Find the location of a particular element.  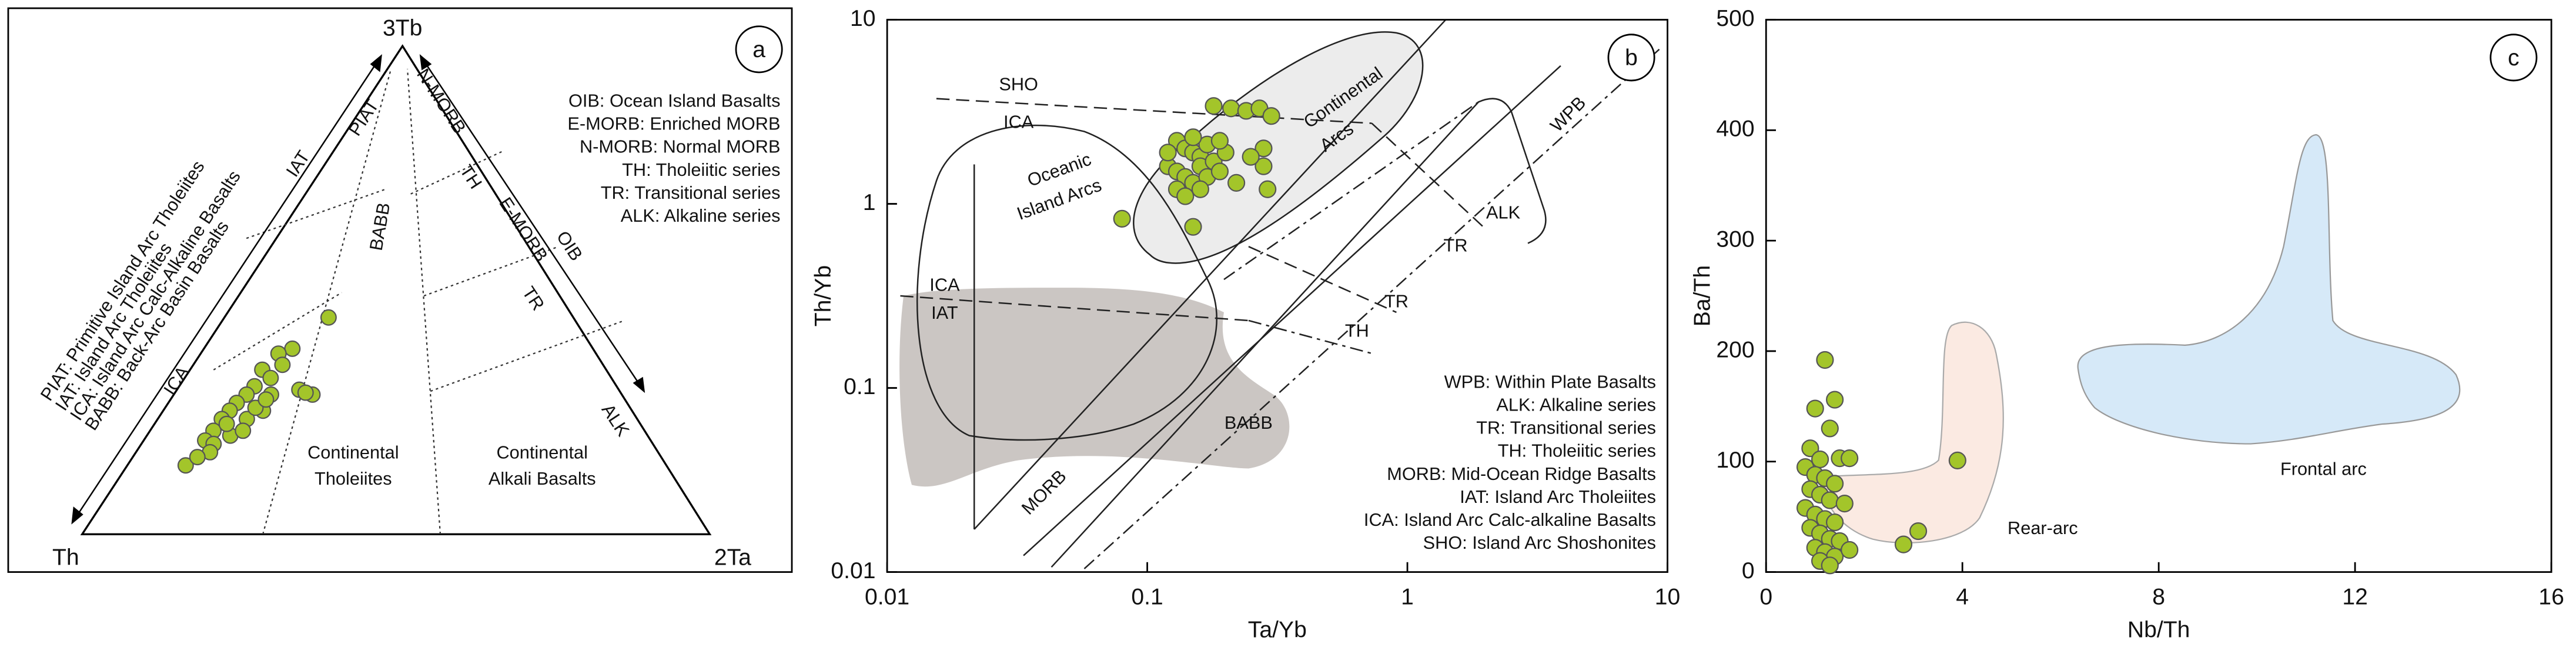

y-tick-label: 500 is located at coordinates (1735, 18).